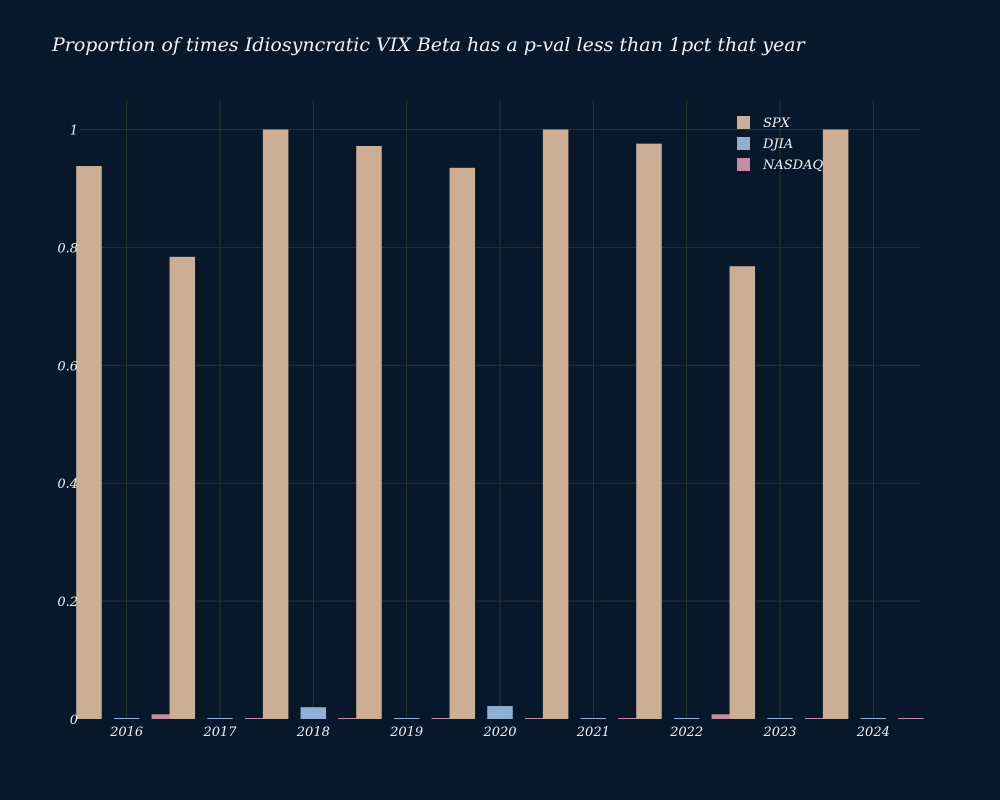  Describe the element at coordinates (406, 718) in the screenshot. I see `bar-djia-2019` at that location.